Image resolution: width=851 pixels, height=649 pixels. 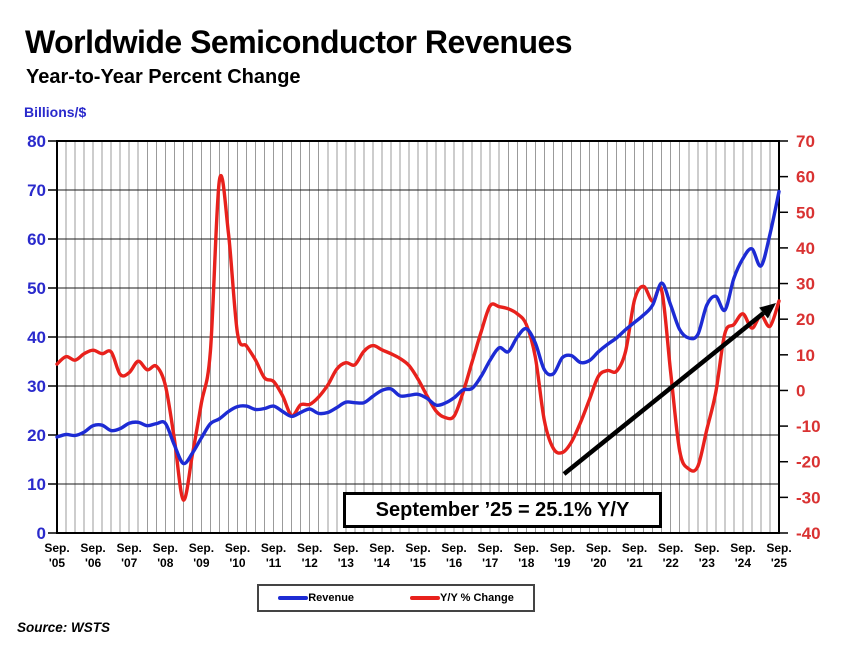 What do you see at coordinates (805, 355) in the screenshot?
I see `right-axis-tick-label: 10` at bounding box center [805, 355].